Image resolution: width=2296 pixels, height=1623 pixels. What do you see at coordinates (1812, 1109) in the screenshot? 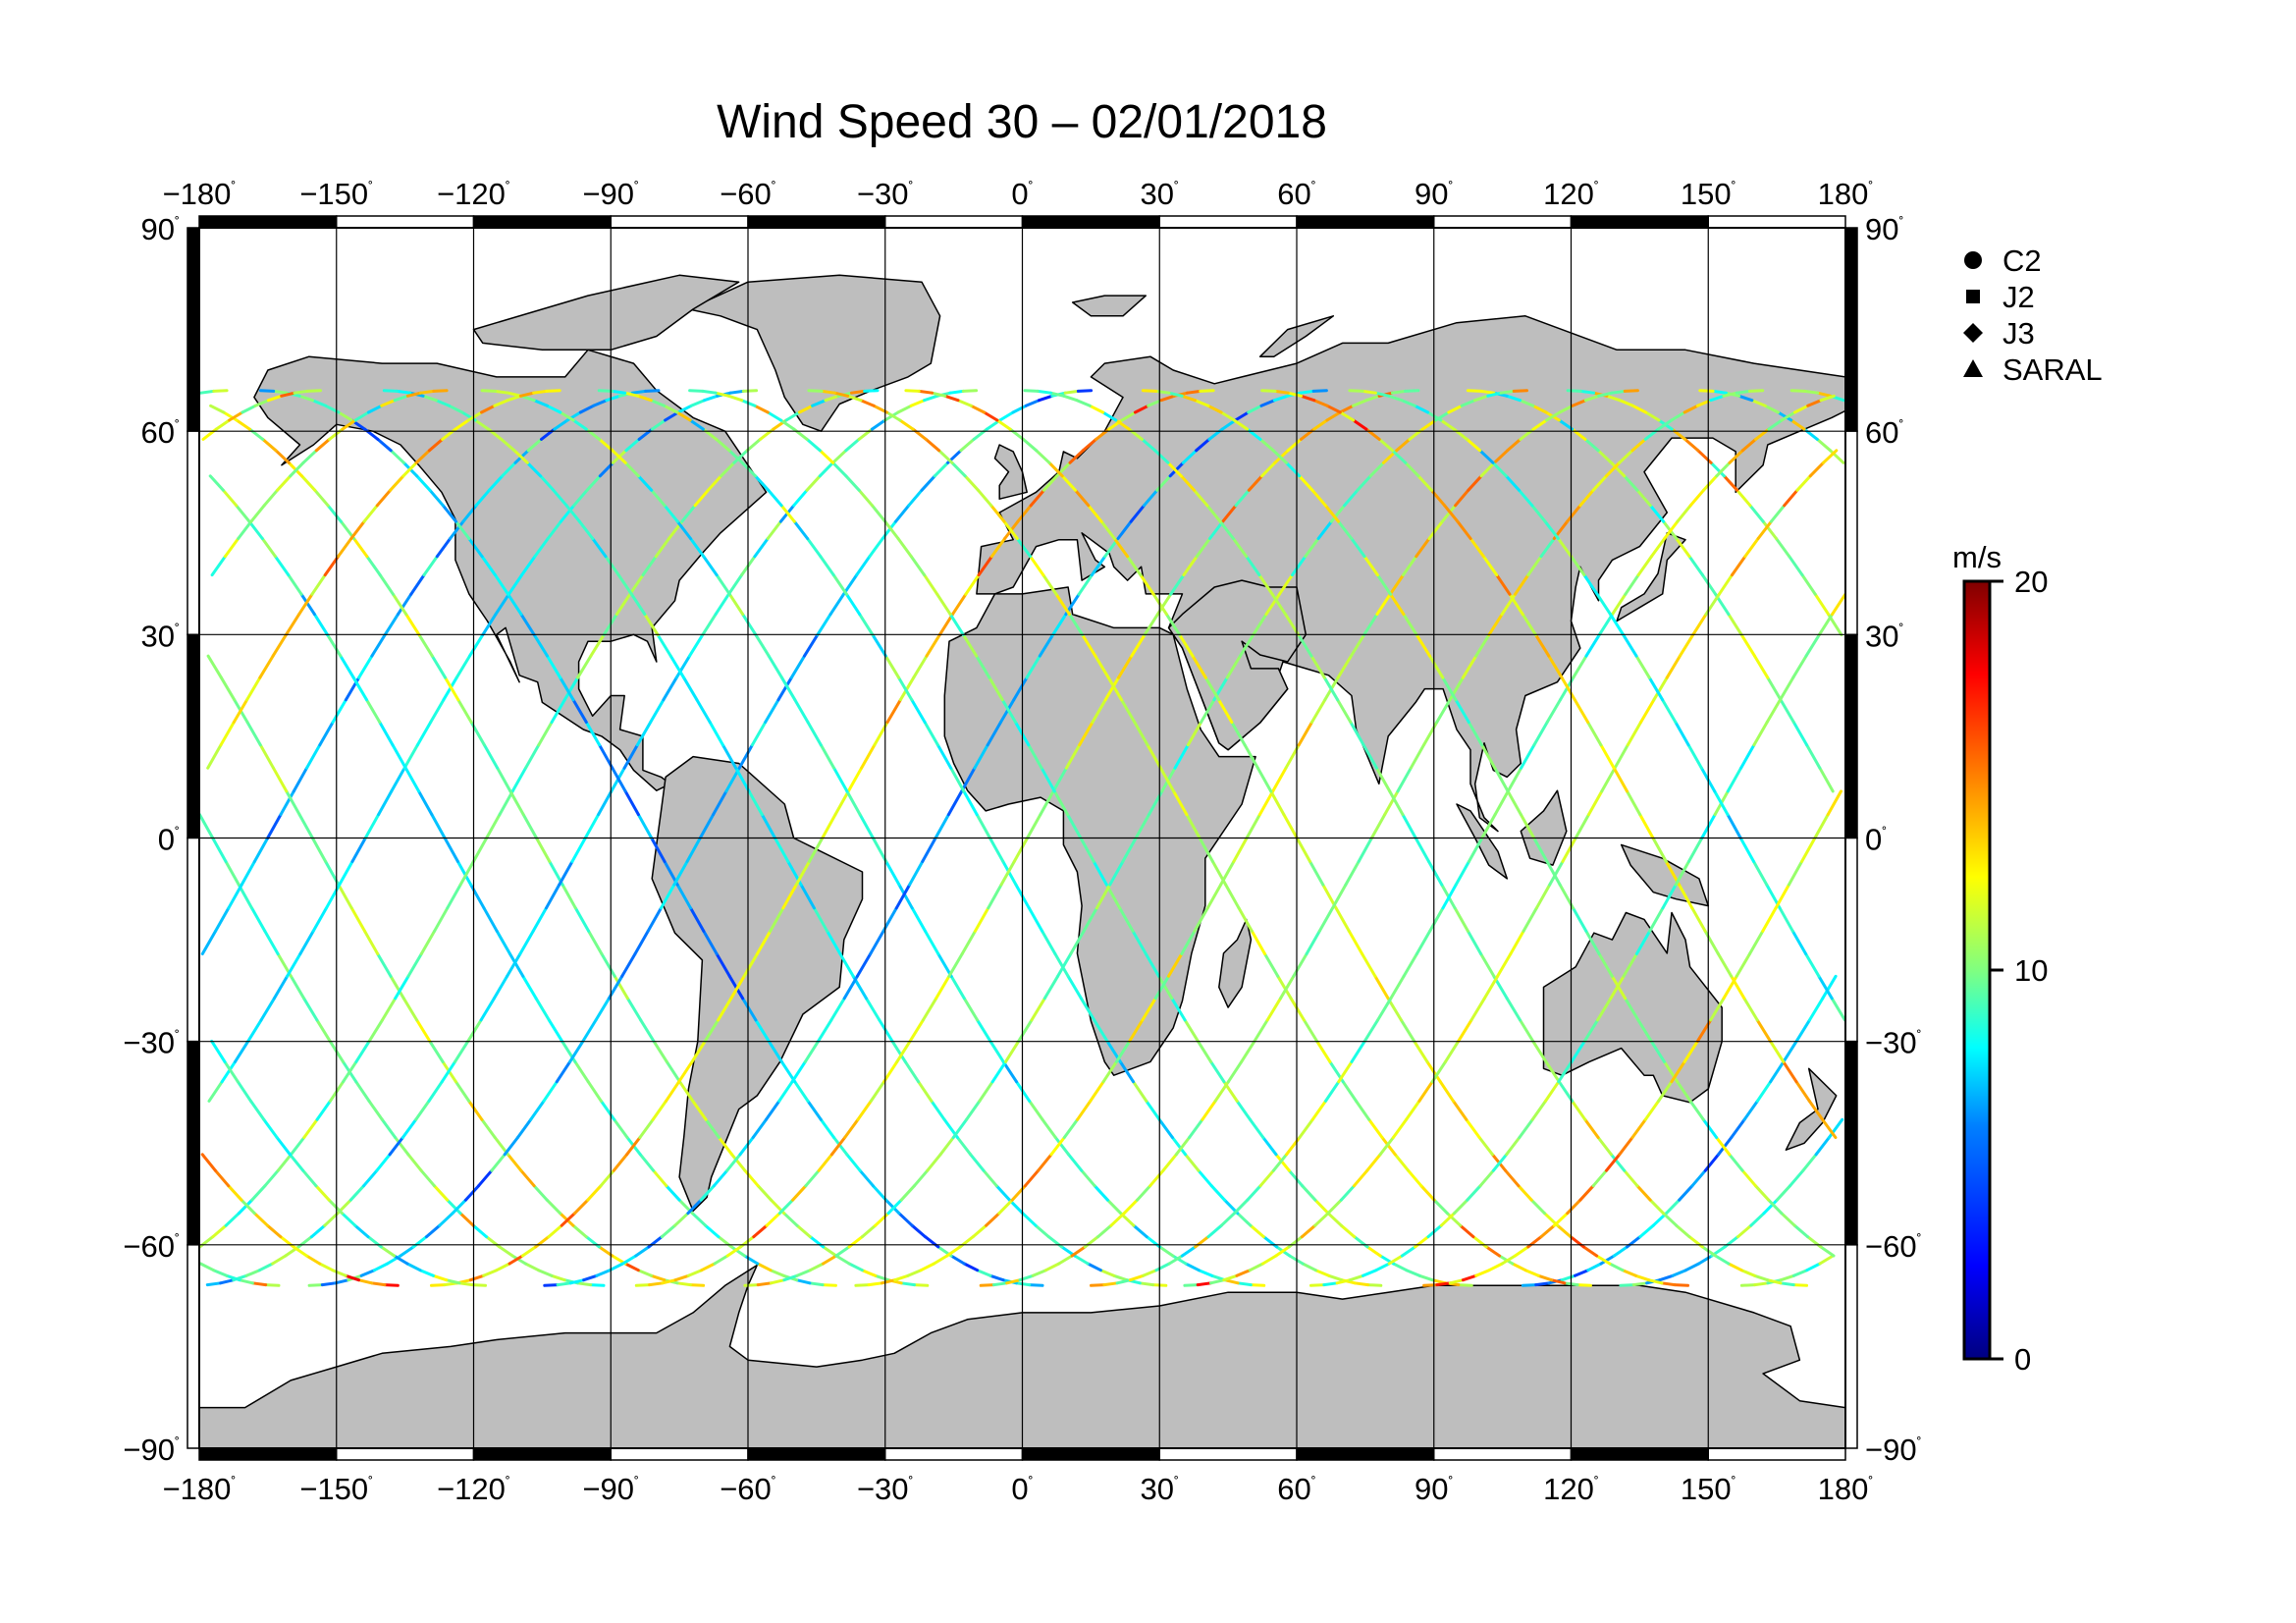
I see `land-new-zealand` at bounding box center [1812, 1109].